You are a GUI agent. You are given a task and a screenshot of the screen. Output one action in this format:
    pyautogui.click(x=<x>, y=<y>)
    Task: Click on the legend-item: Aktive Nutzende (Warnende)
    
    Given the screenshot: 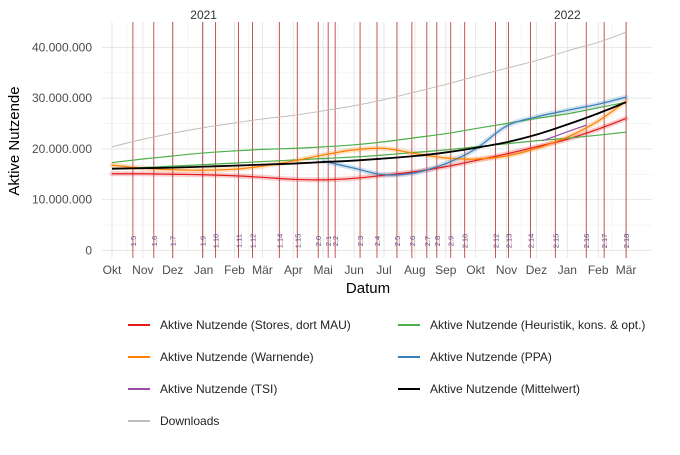 What is the action you would take?
    pyautogui.click(x=221, y=357)
    